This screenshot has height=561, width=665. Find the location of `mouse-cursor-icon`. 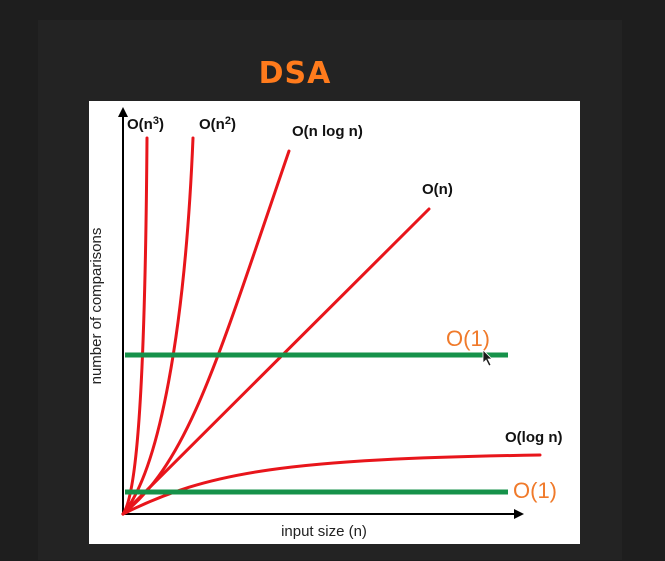

mouse-cursor-icon is located at coordinates (487, 358).